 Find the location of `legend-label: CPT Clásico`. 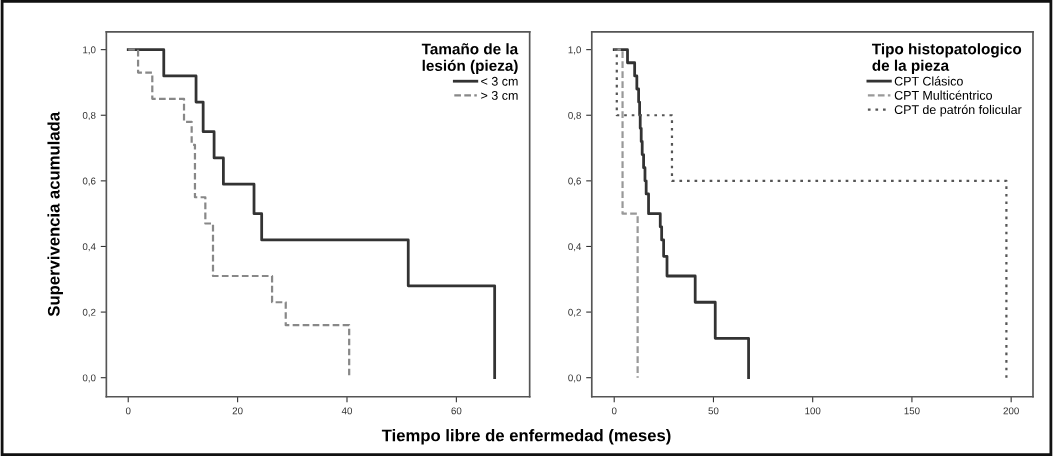

legend-label: CPT Clásico is located at coordinates (928, 81).